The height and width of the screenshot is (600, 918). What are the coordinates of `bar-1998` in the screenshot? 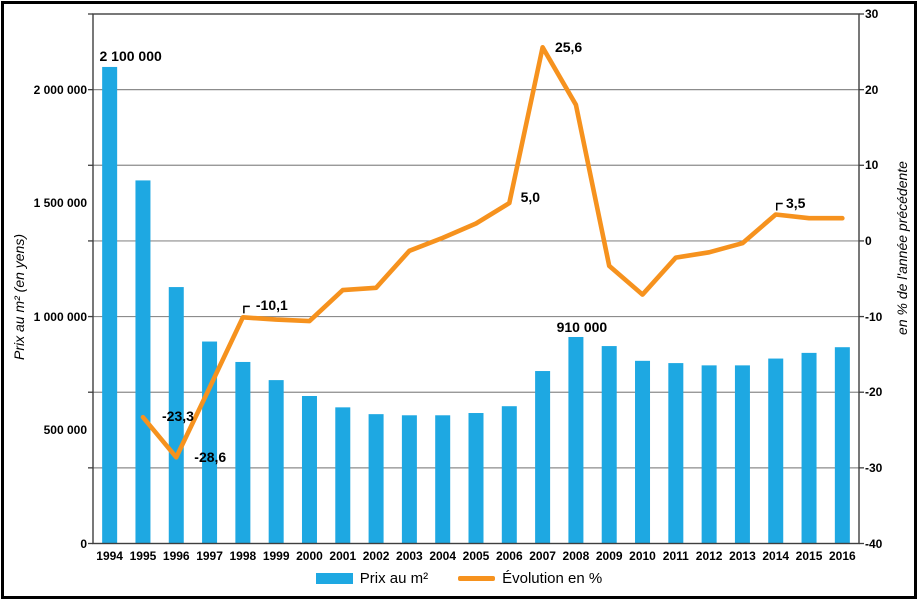 It's located at (243, 452).